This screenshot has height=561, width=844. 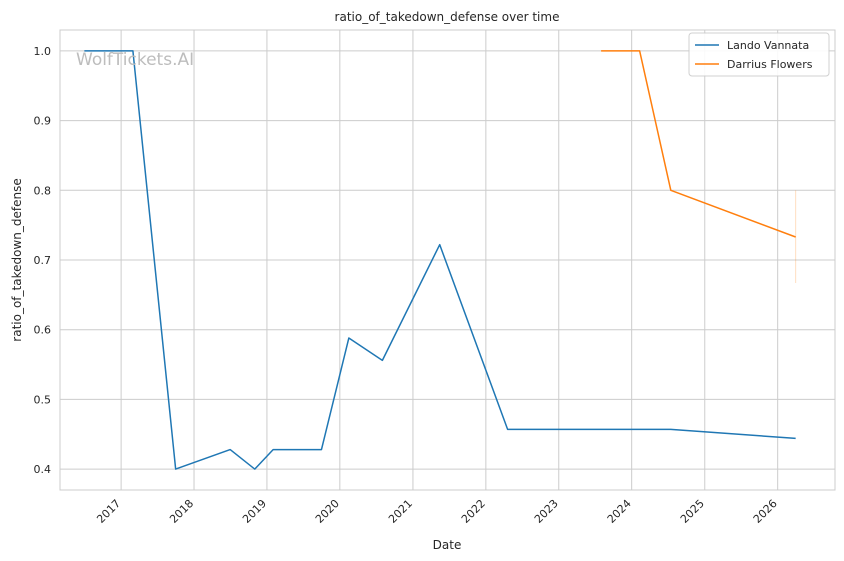 What do you see at coordinates (135, 60) in the screenshot?
I see `watermark-text: WolfTickets.AI` at bounding box center [135, 60].